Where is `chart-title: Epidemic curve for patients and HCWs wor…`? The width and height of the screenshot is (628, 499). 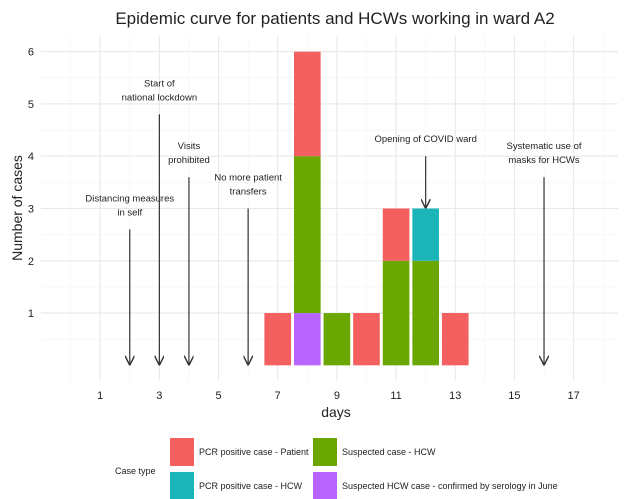 chart-title: Epidemic curve for patients and HCWs wor… is located at coordinates (334, 18).